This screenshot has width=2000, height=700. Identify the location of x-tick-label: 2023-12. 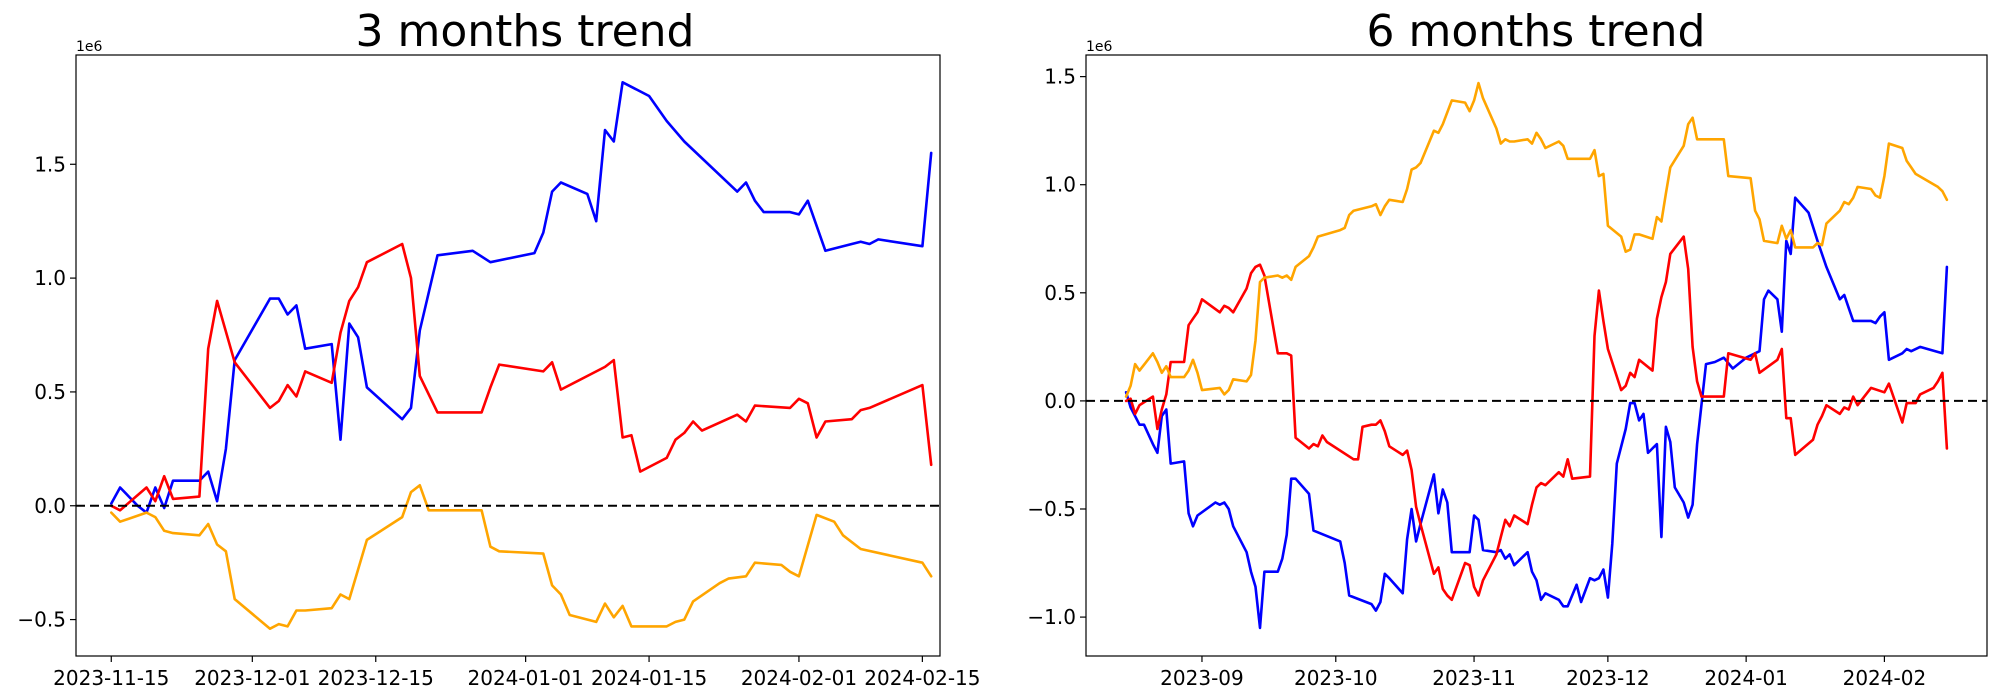
(1608, 678).